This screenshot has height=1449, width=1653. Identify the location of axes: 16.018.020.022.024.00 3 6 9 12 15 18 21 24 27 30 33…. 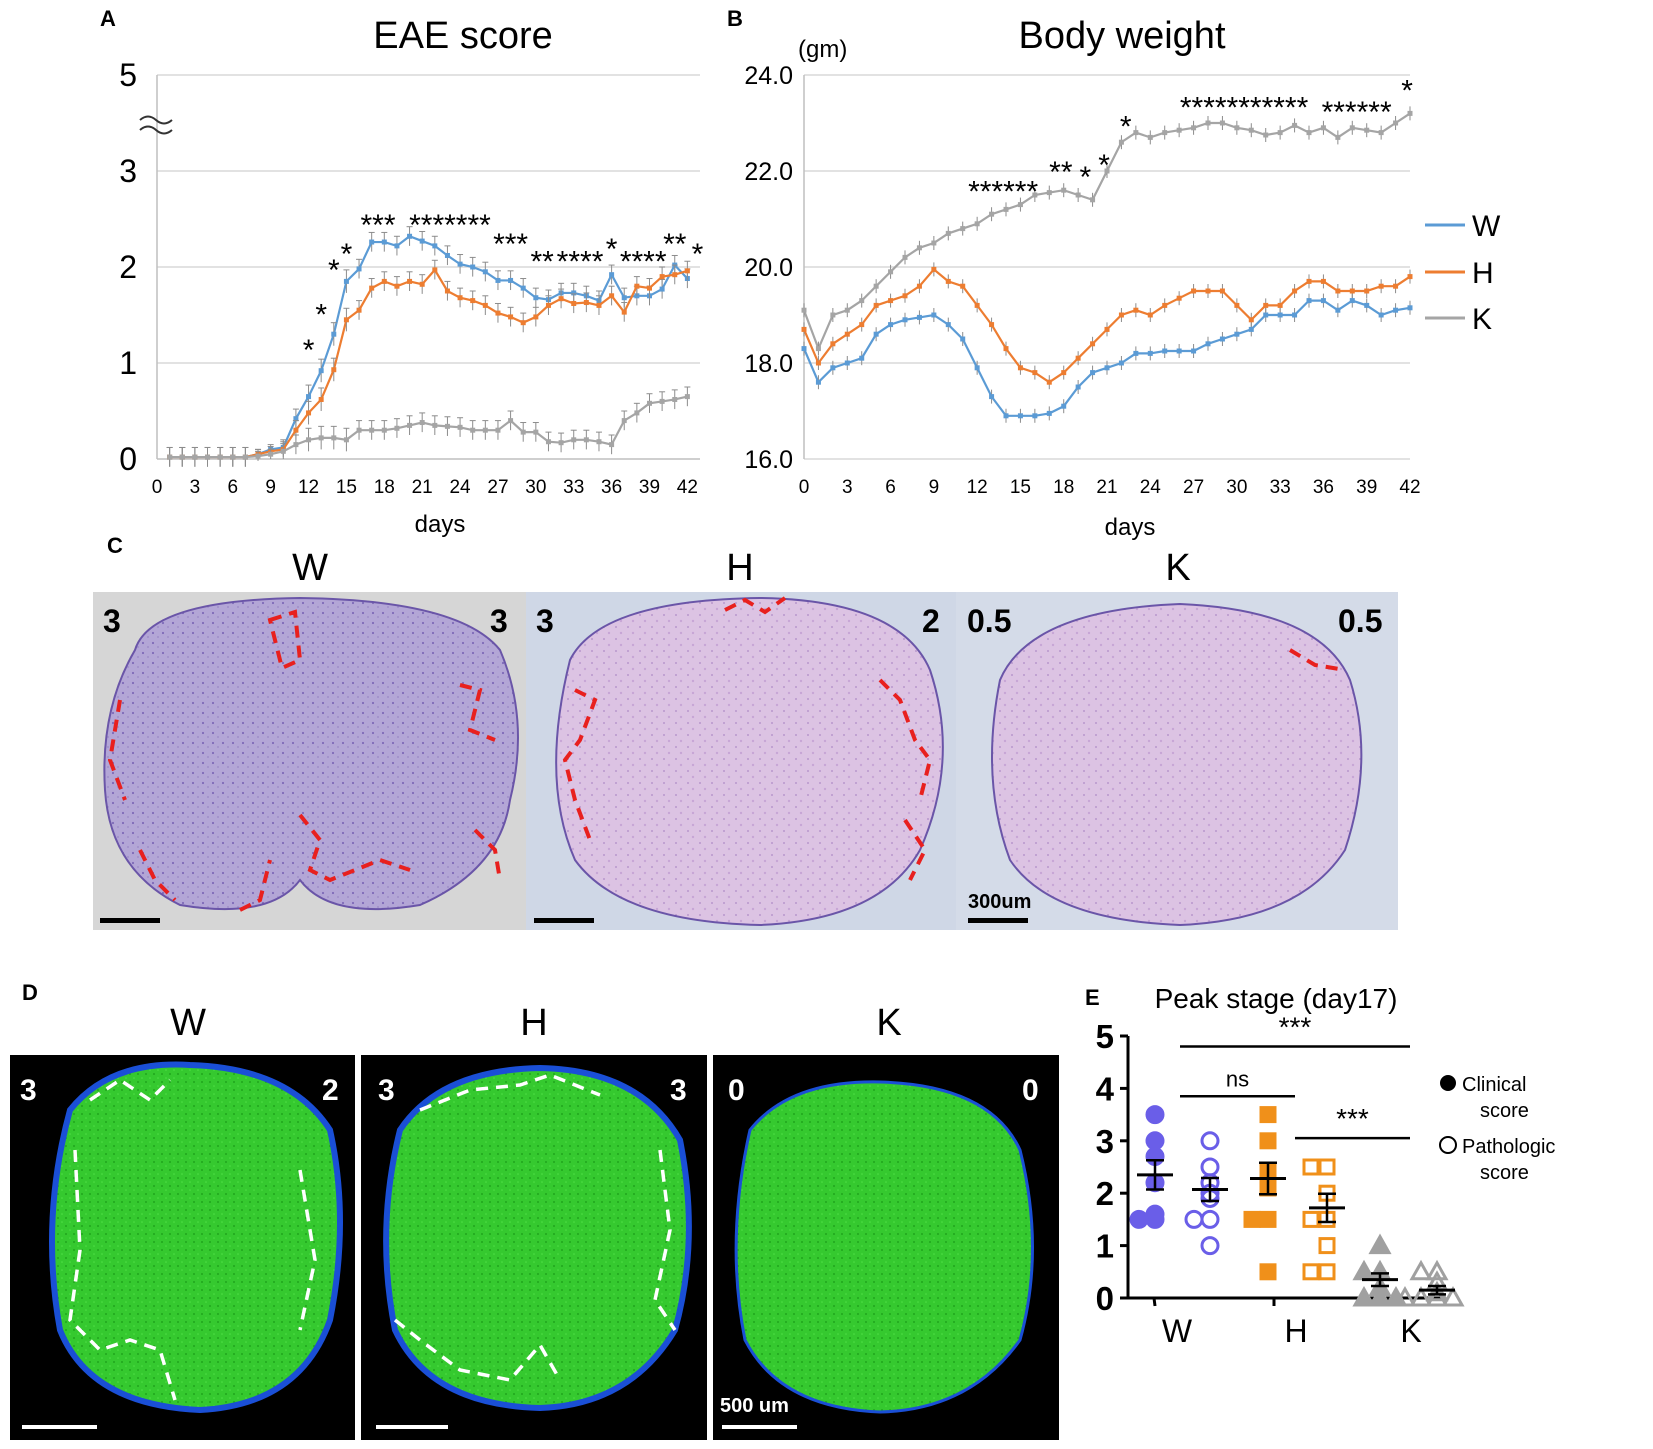
(1082, 280).